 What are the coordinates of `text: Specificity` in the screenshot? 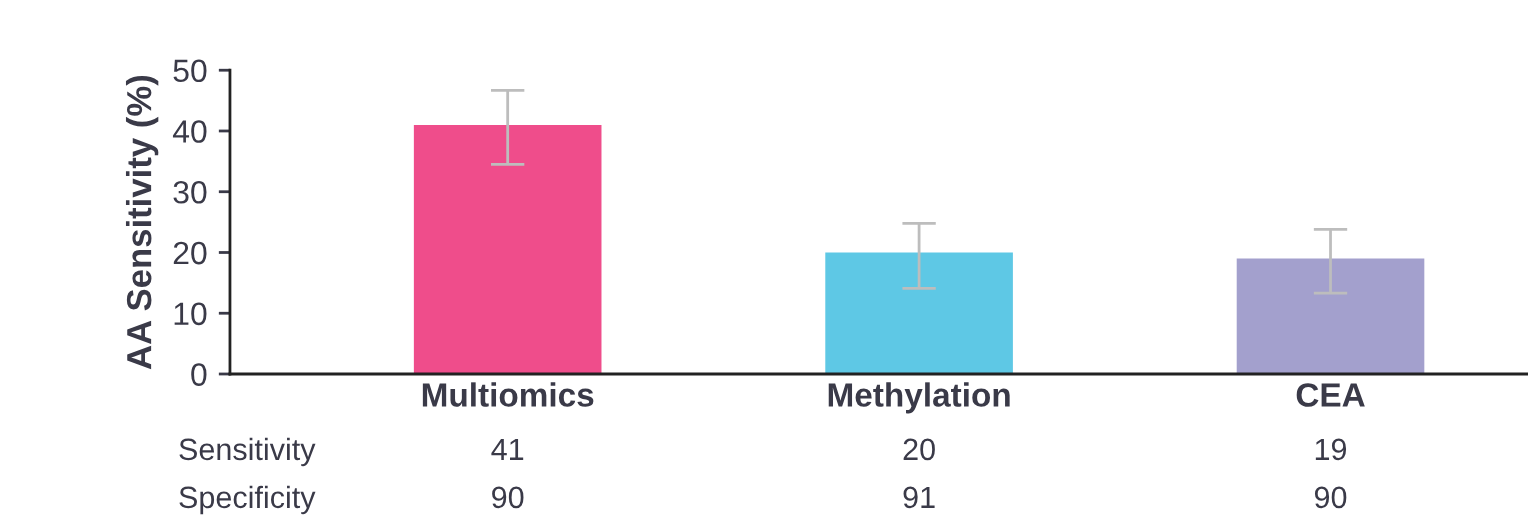 It's located at (247, 500).